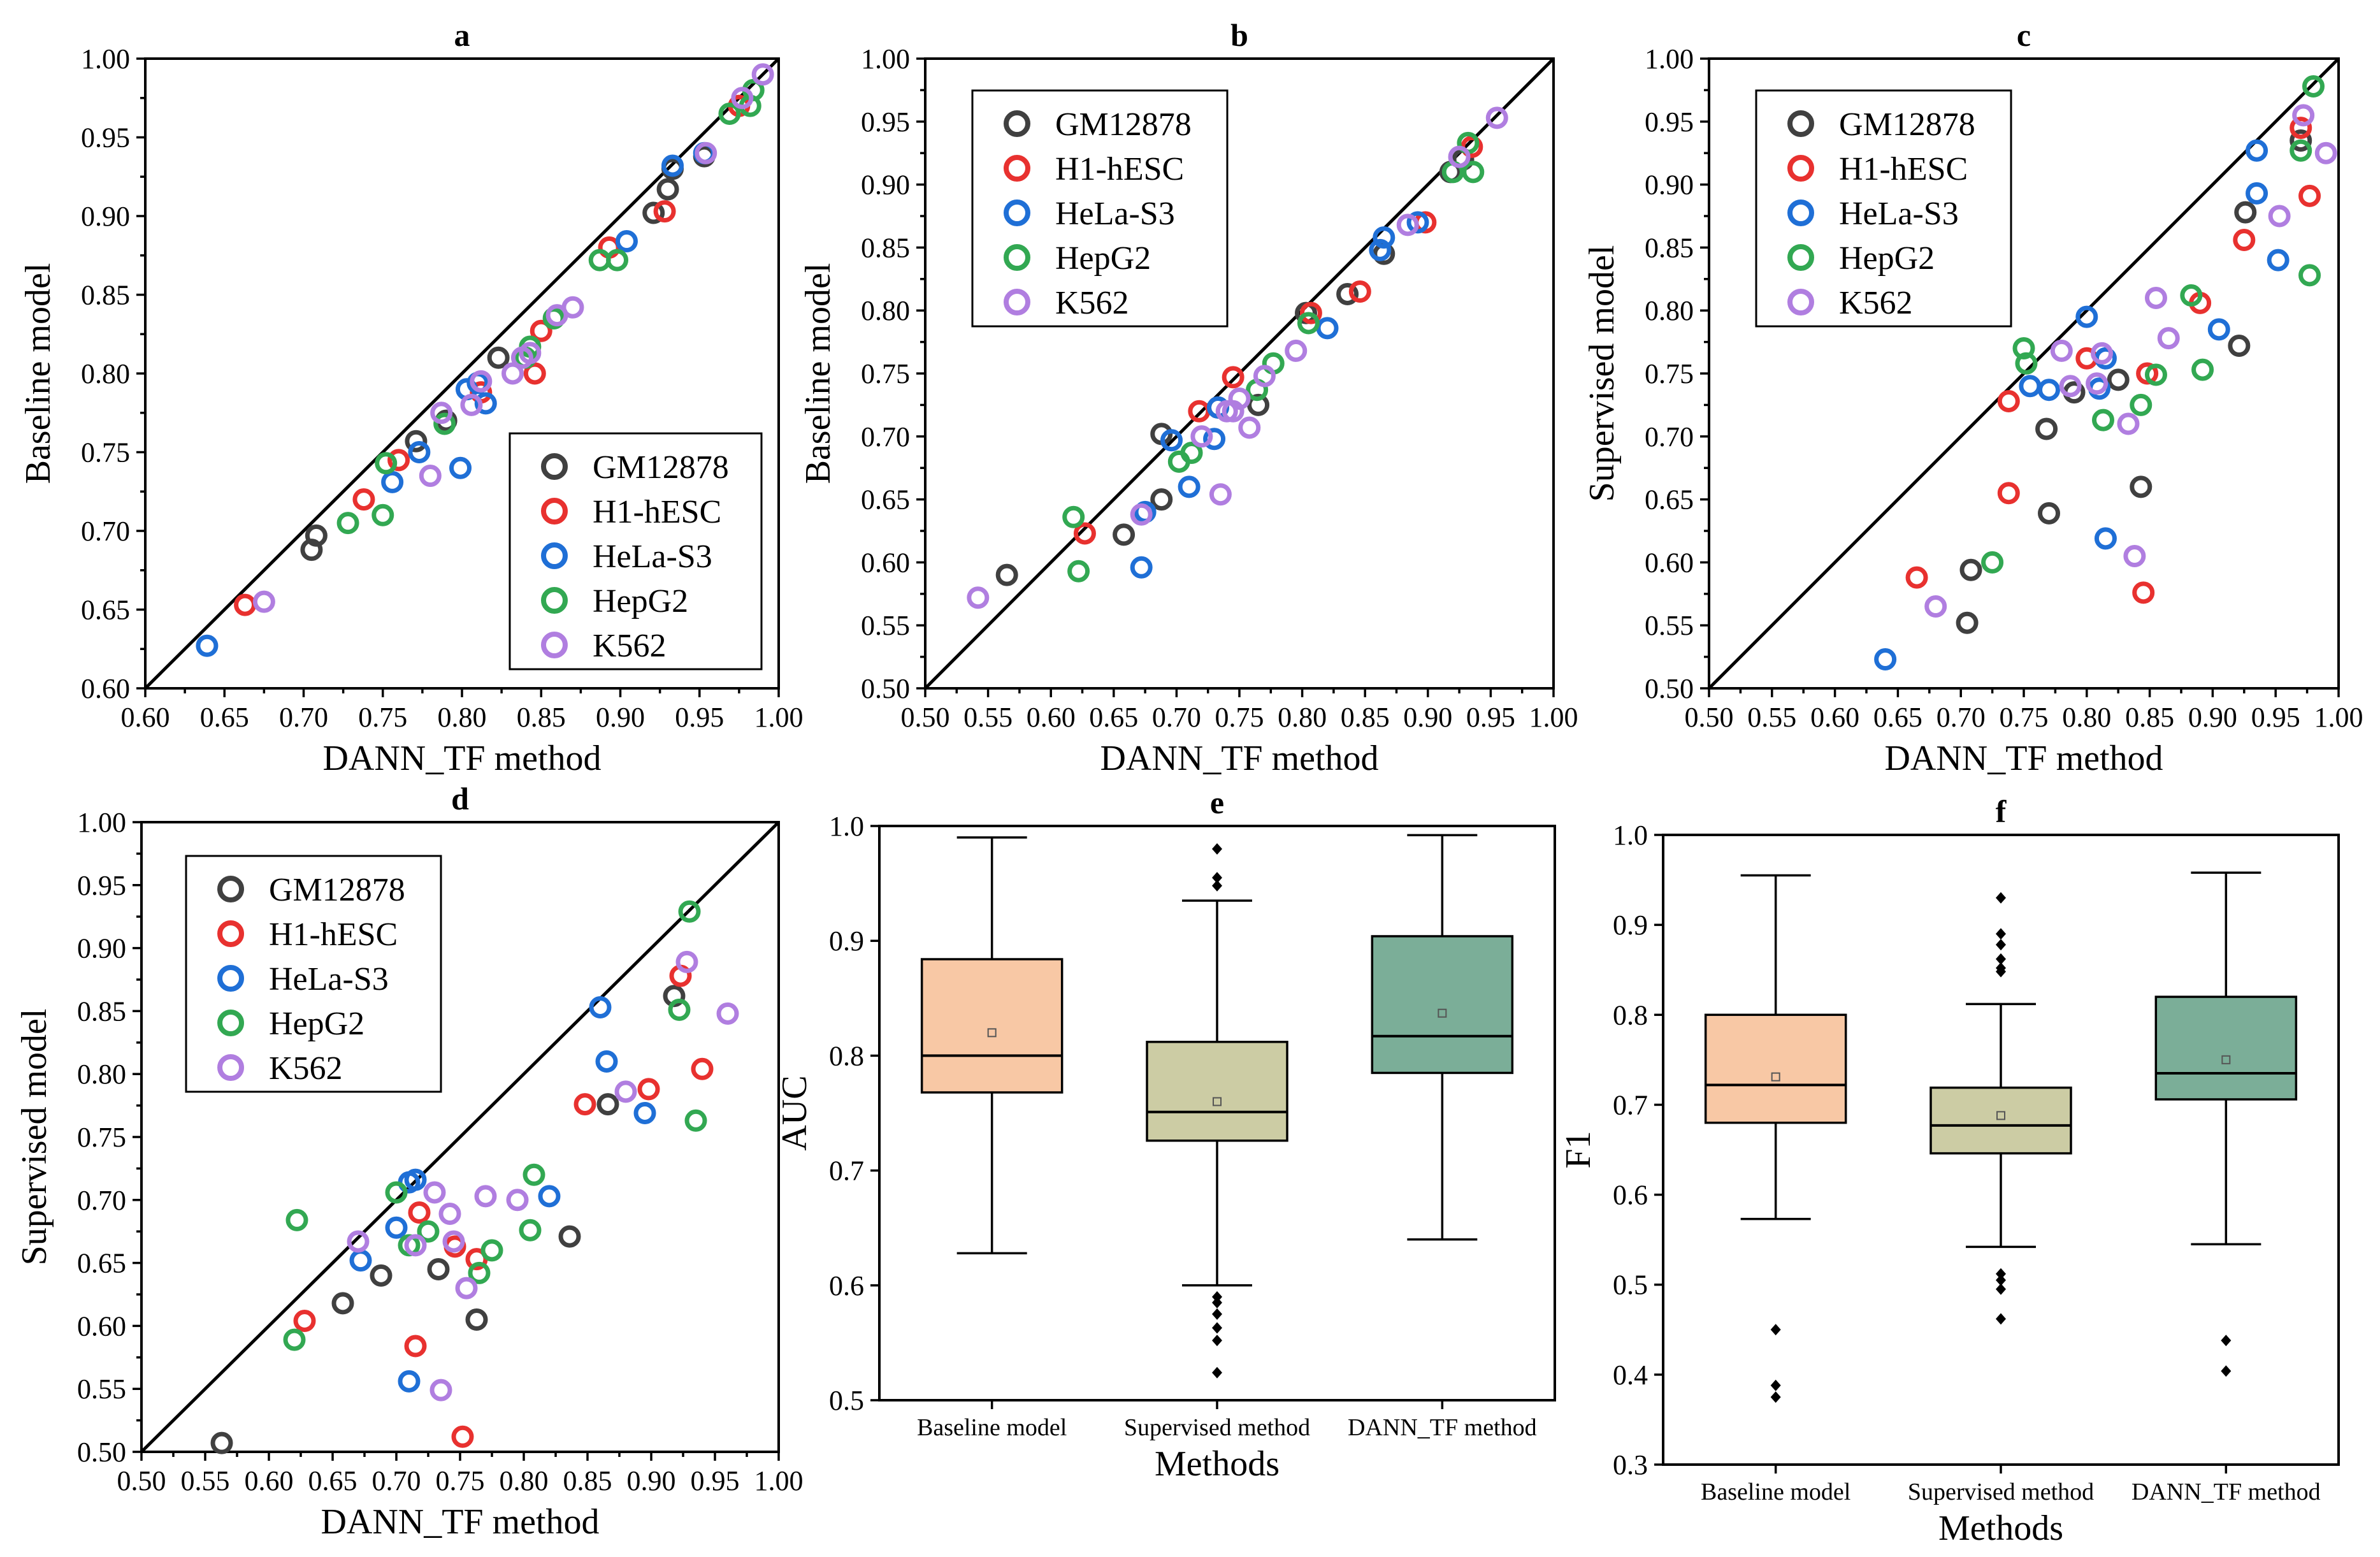 The height and width of the screenshot is (1557, 2380). Describe the element at coordinates (1709, 717) in the screenshot. I see `x-tick-label: 0.50` at that location.